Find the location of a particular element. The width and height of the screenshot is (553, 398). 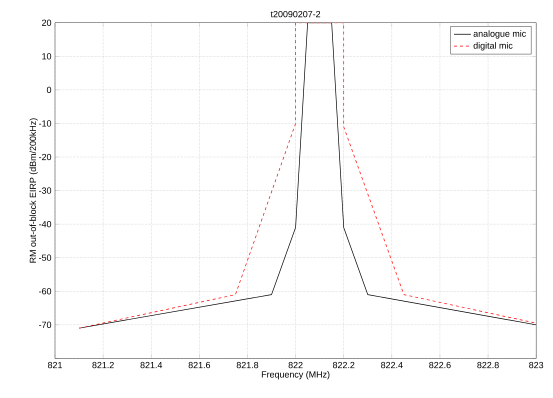

y-tick-label: -50 is located at coordinates (45, 257).